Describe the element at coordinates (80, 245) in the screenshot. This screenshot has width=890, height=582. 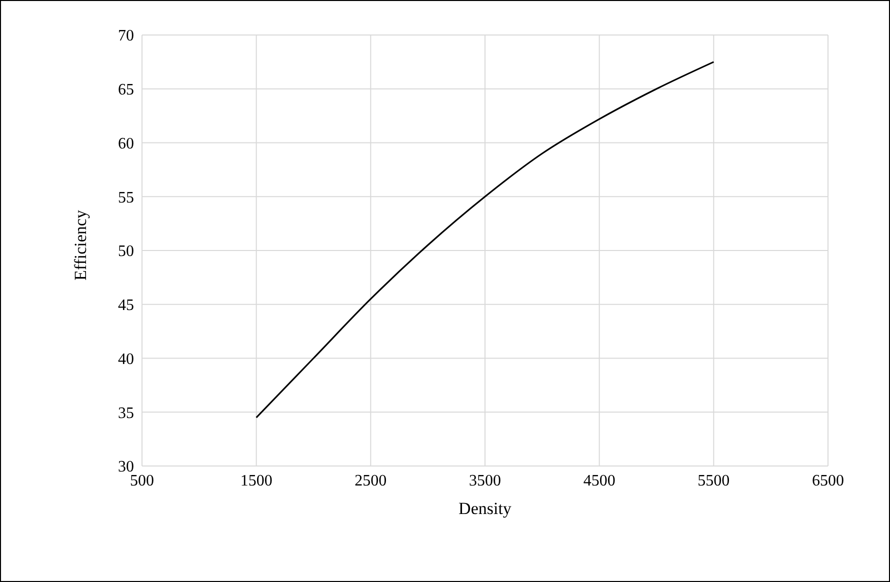
I see `y-axis-title: Efficiency` at that location.